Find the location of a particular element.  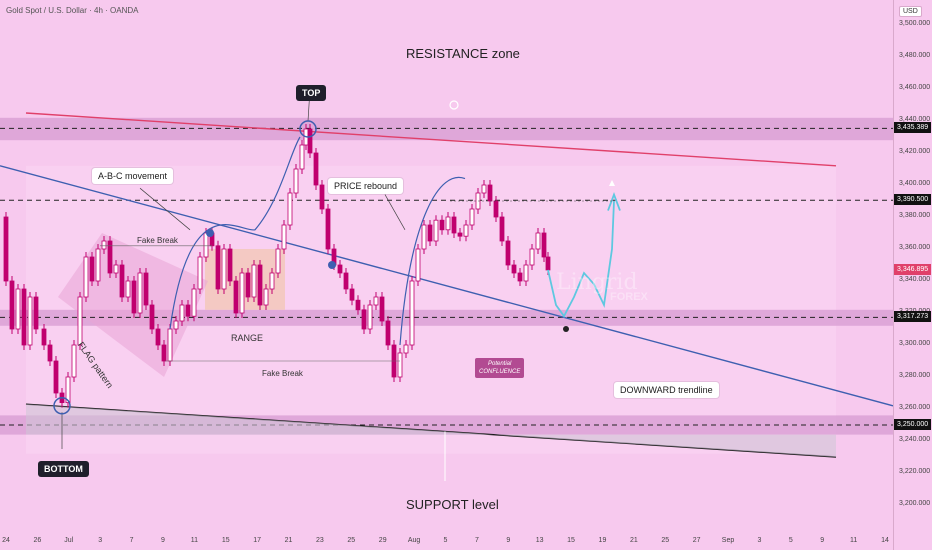

y-tick-5: 3,400.000 is located at coordinates (915, 183).